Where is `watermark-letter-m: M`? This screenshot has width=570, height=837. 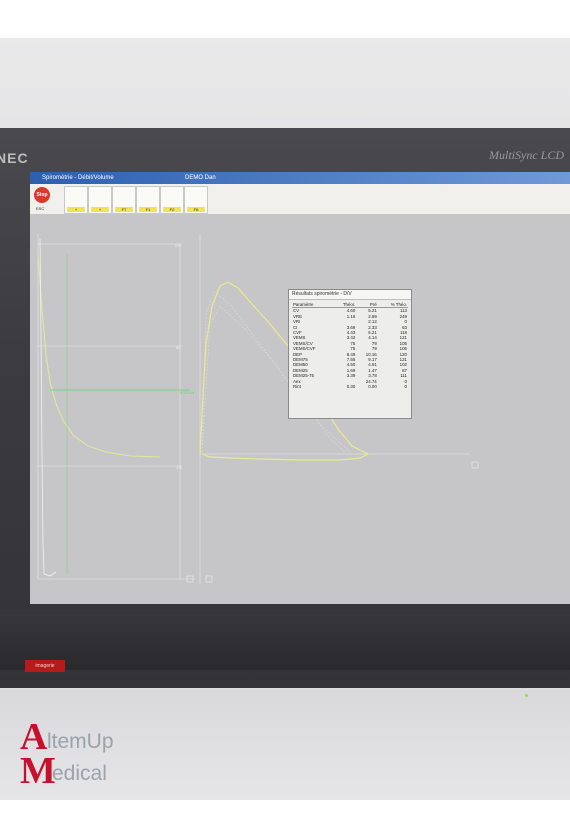 watermark-letter-m: M is located at coordinates (38, 771).